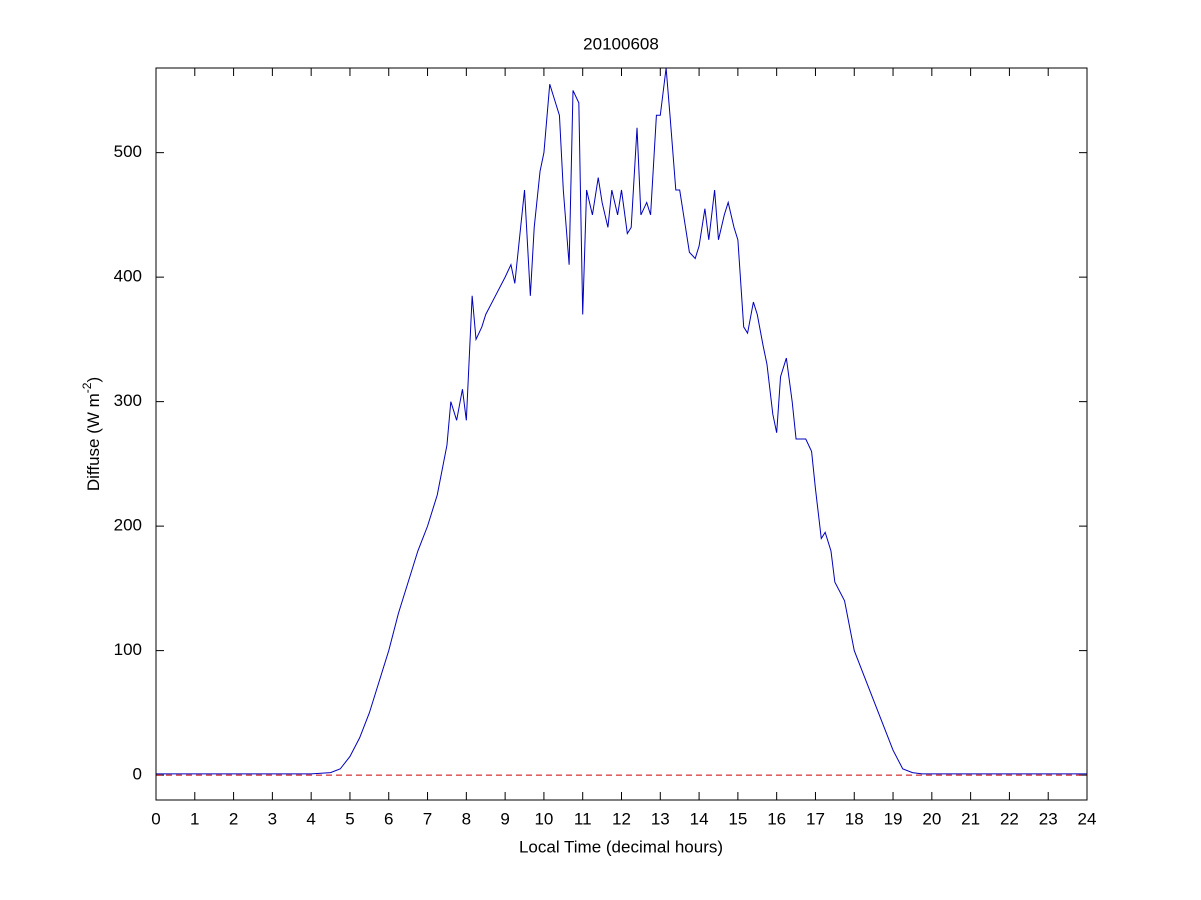  I want to click on x-tick-label: 6, so click(388, 818).